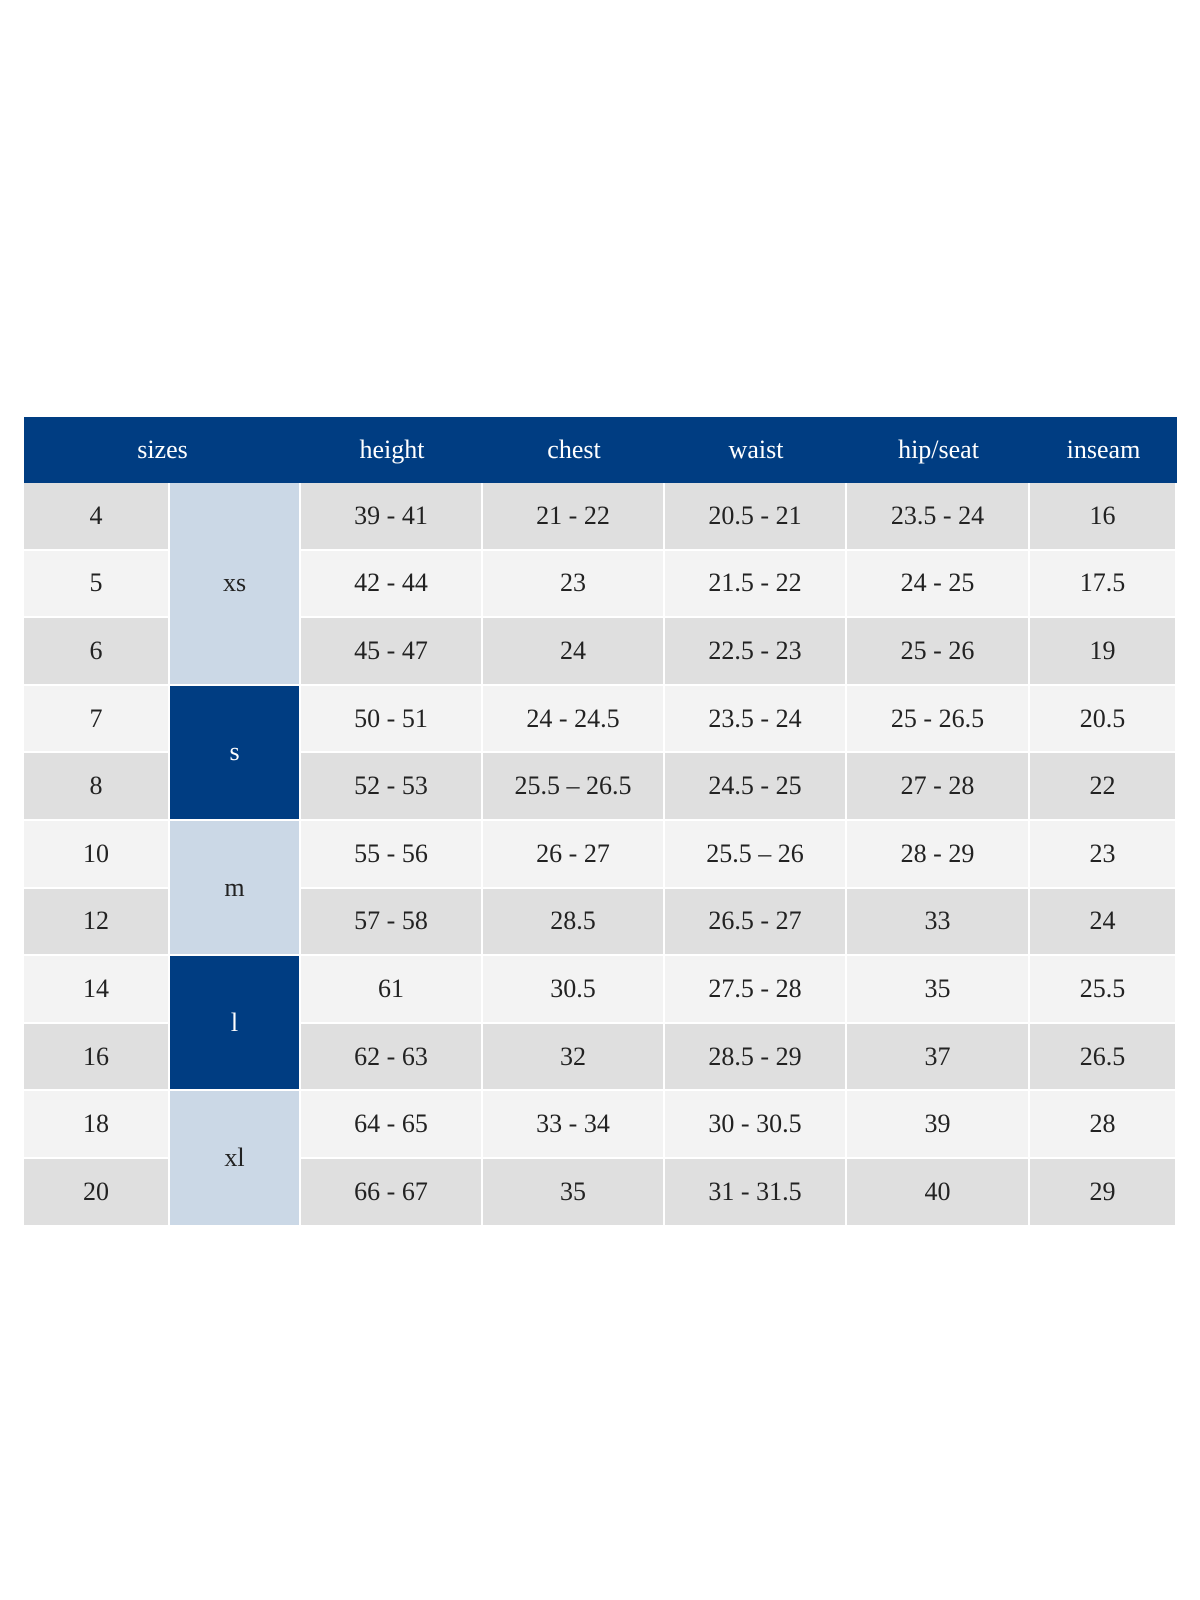 The width and height of the screenshot is (1200, 1600). What do you see at coordinates (392, 1057) in the screenshot?
I see `measurement-cell: 62 - 63` at bounding box center [392, 1057].